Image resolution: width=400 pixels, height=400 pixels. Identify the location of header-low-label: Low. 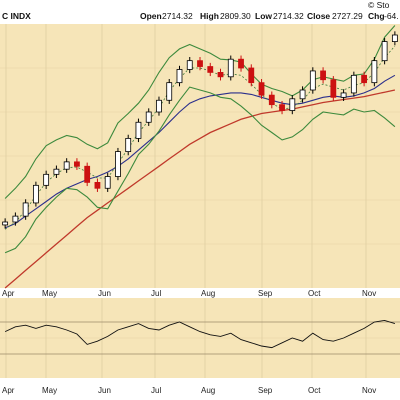
(263, 16).